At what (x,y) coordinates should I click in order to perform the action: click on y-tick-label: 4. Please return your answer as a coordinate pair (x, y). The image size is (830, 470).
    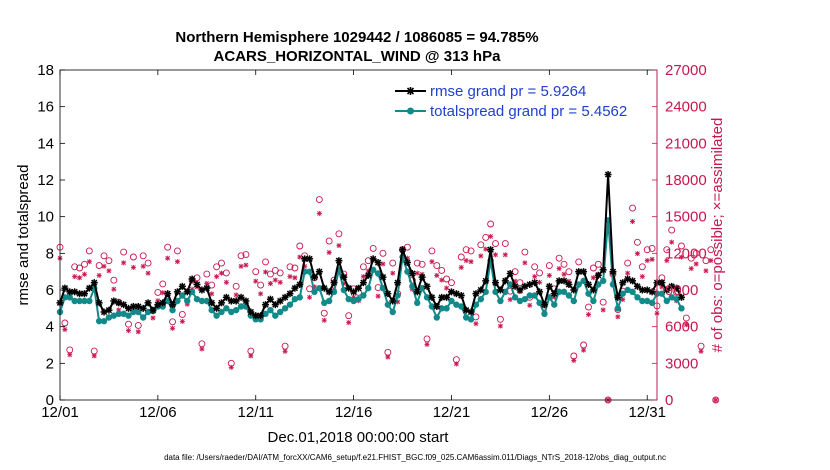
    Looking at the image, I should click on (50, 327).